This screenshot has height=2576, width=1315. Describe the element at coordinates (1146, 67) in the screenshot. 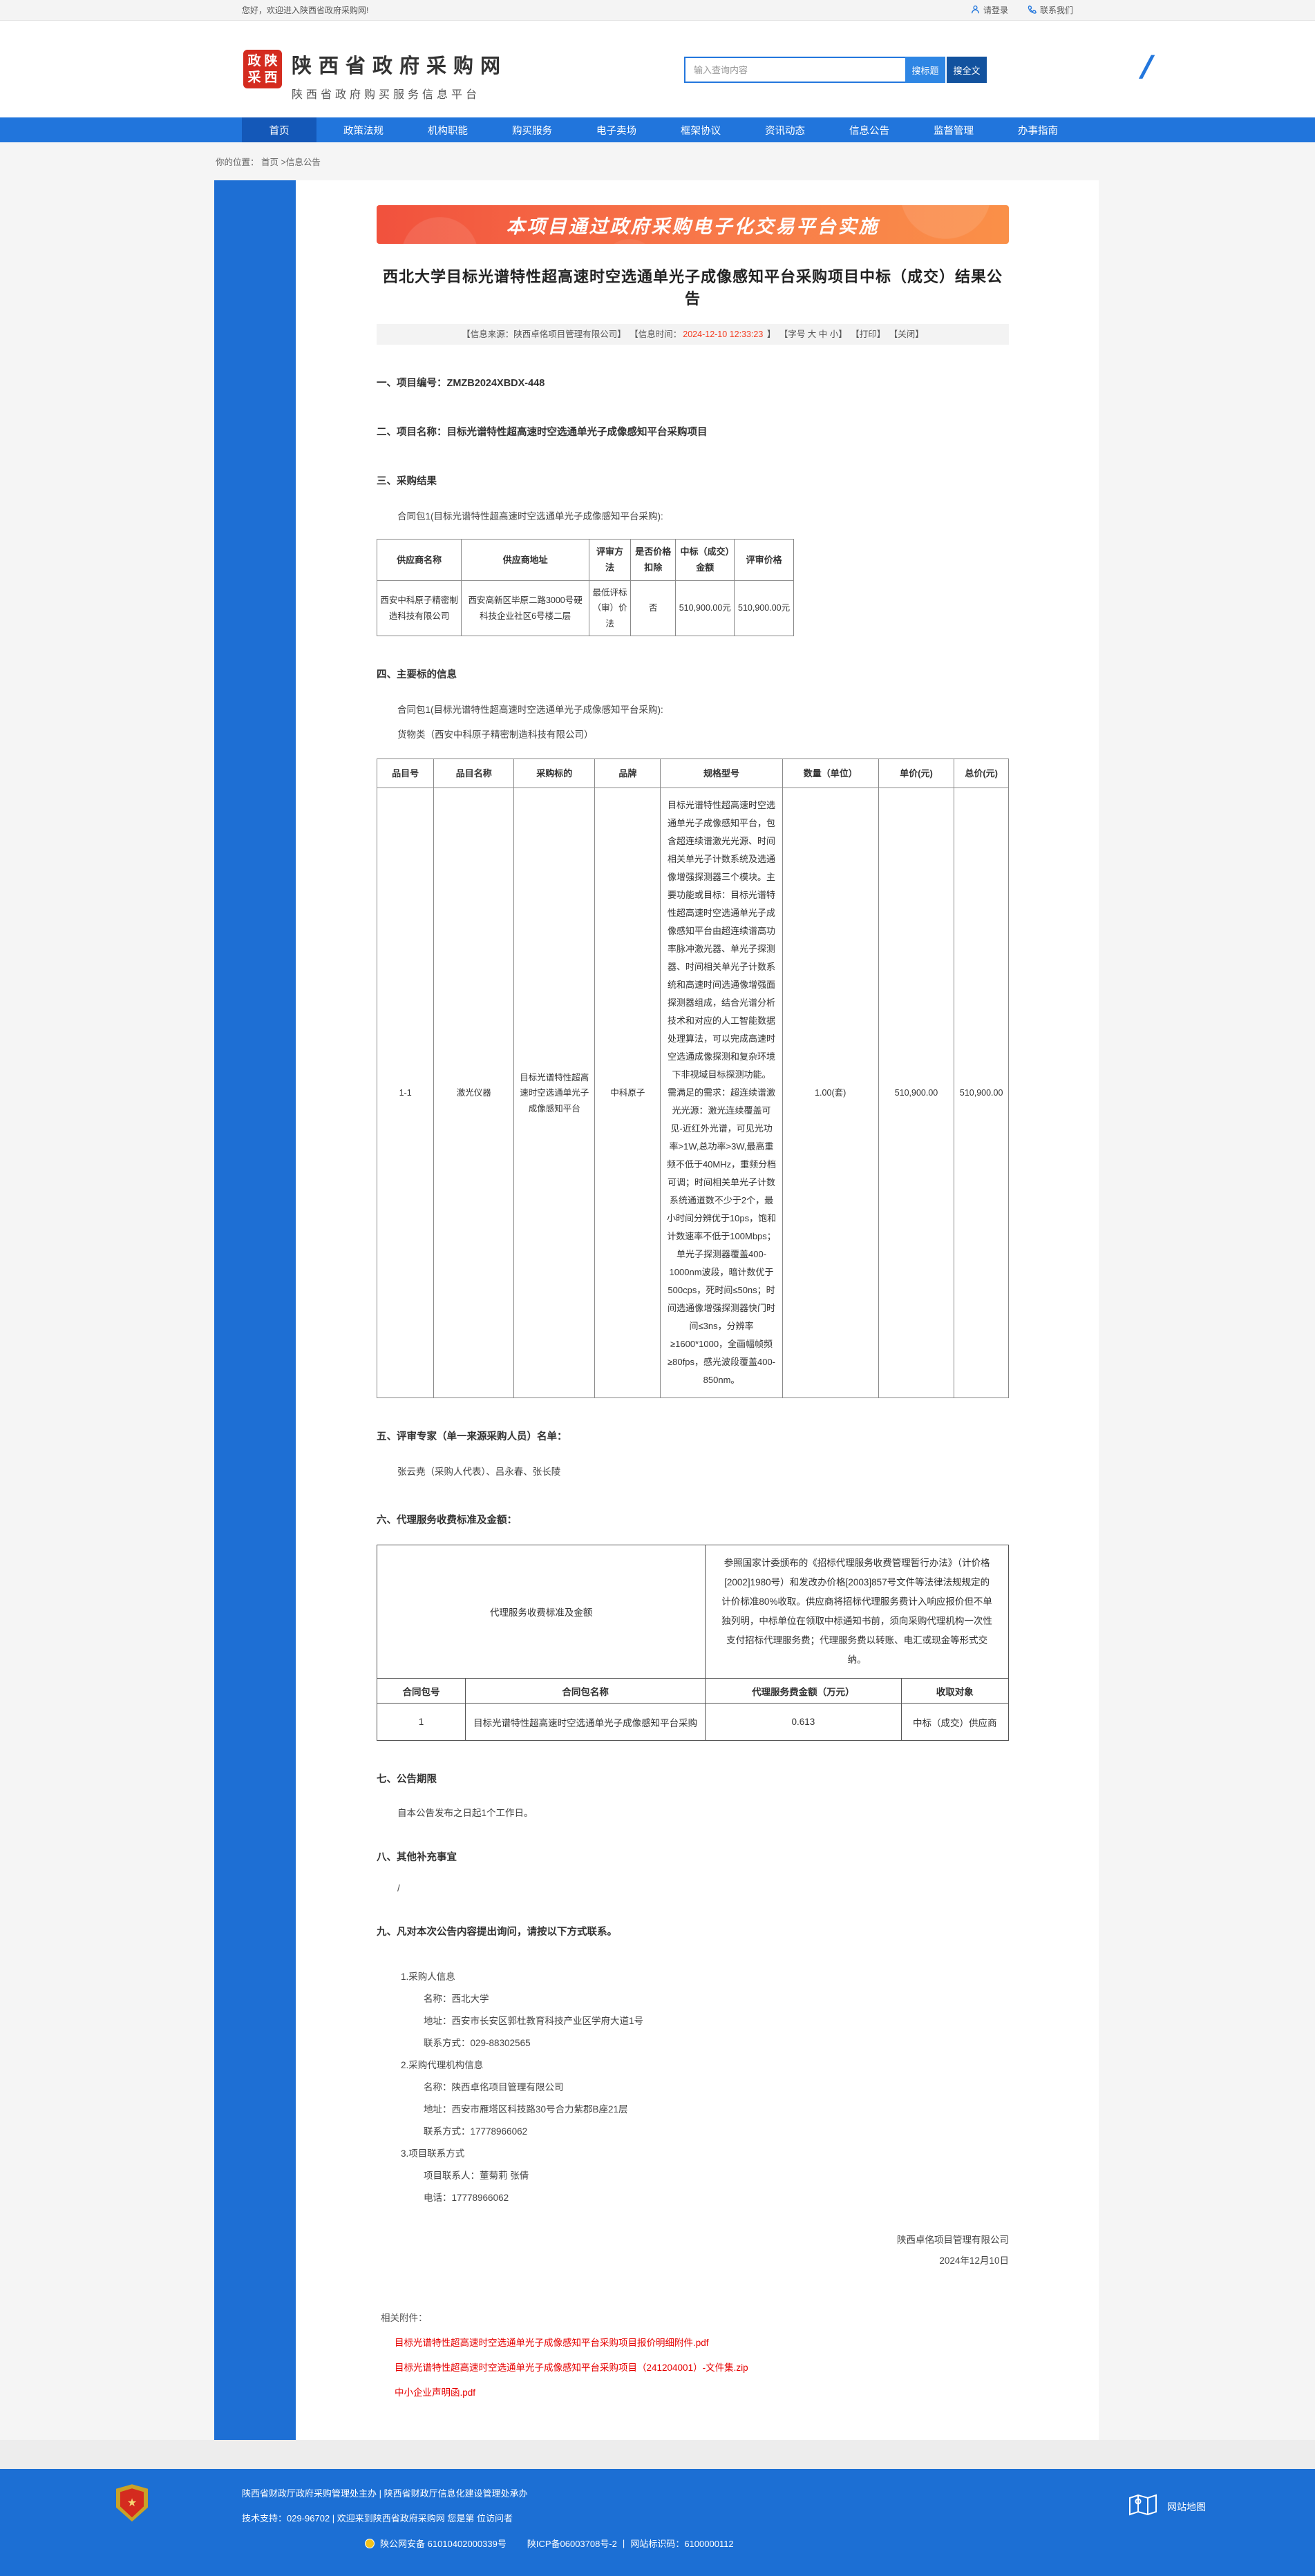

I see `decorative-slash: /` at that location.